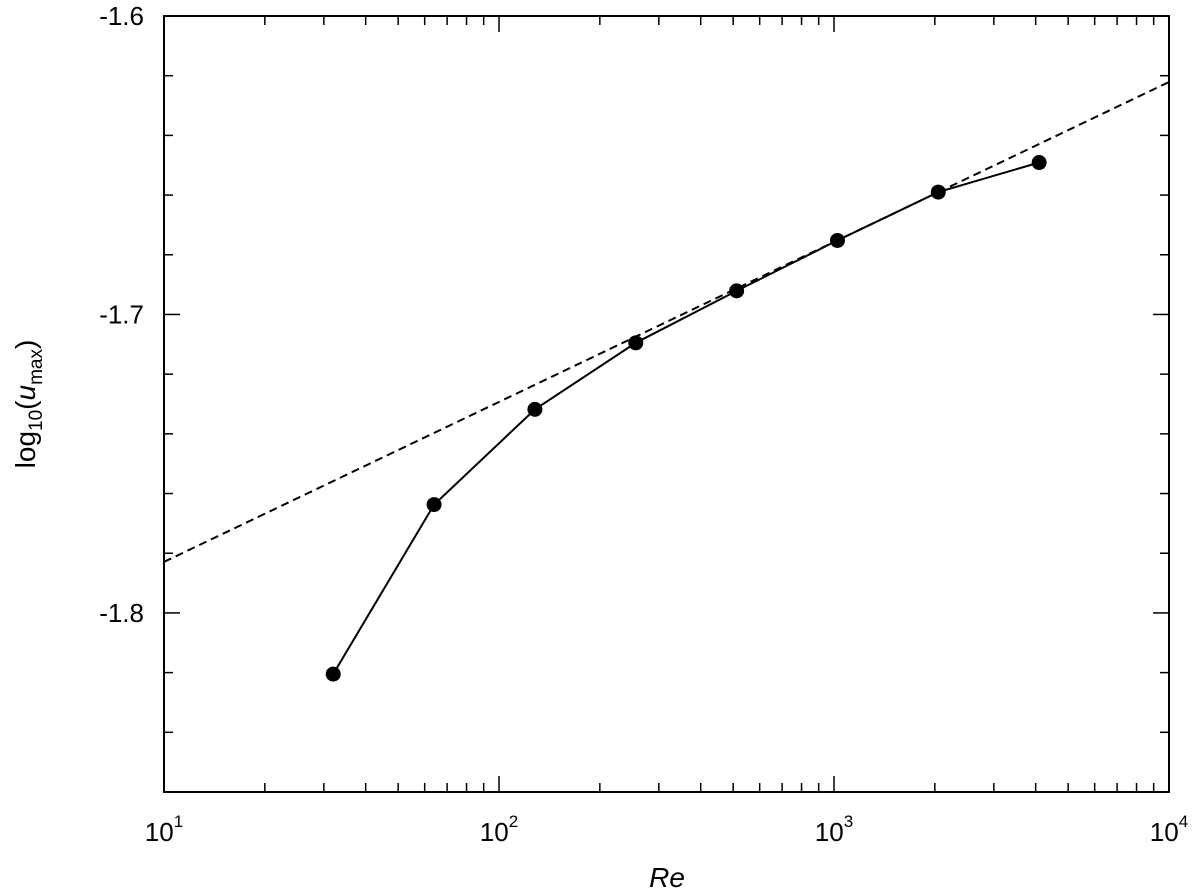  Describe the element at coordinates (121, 613) in the screenshot. I see `y-tick-label: -1.8` at that location.